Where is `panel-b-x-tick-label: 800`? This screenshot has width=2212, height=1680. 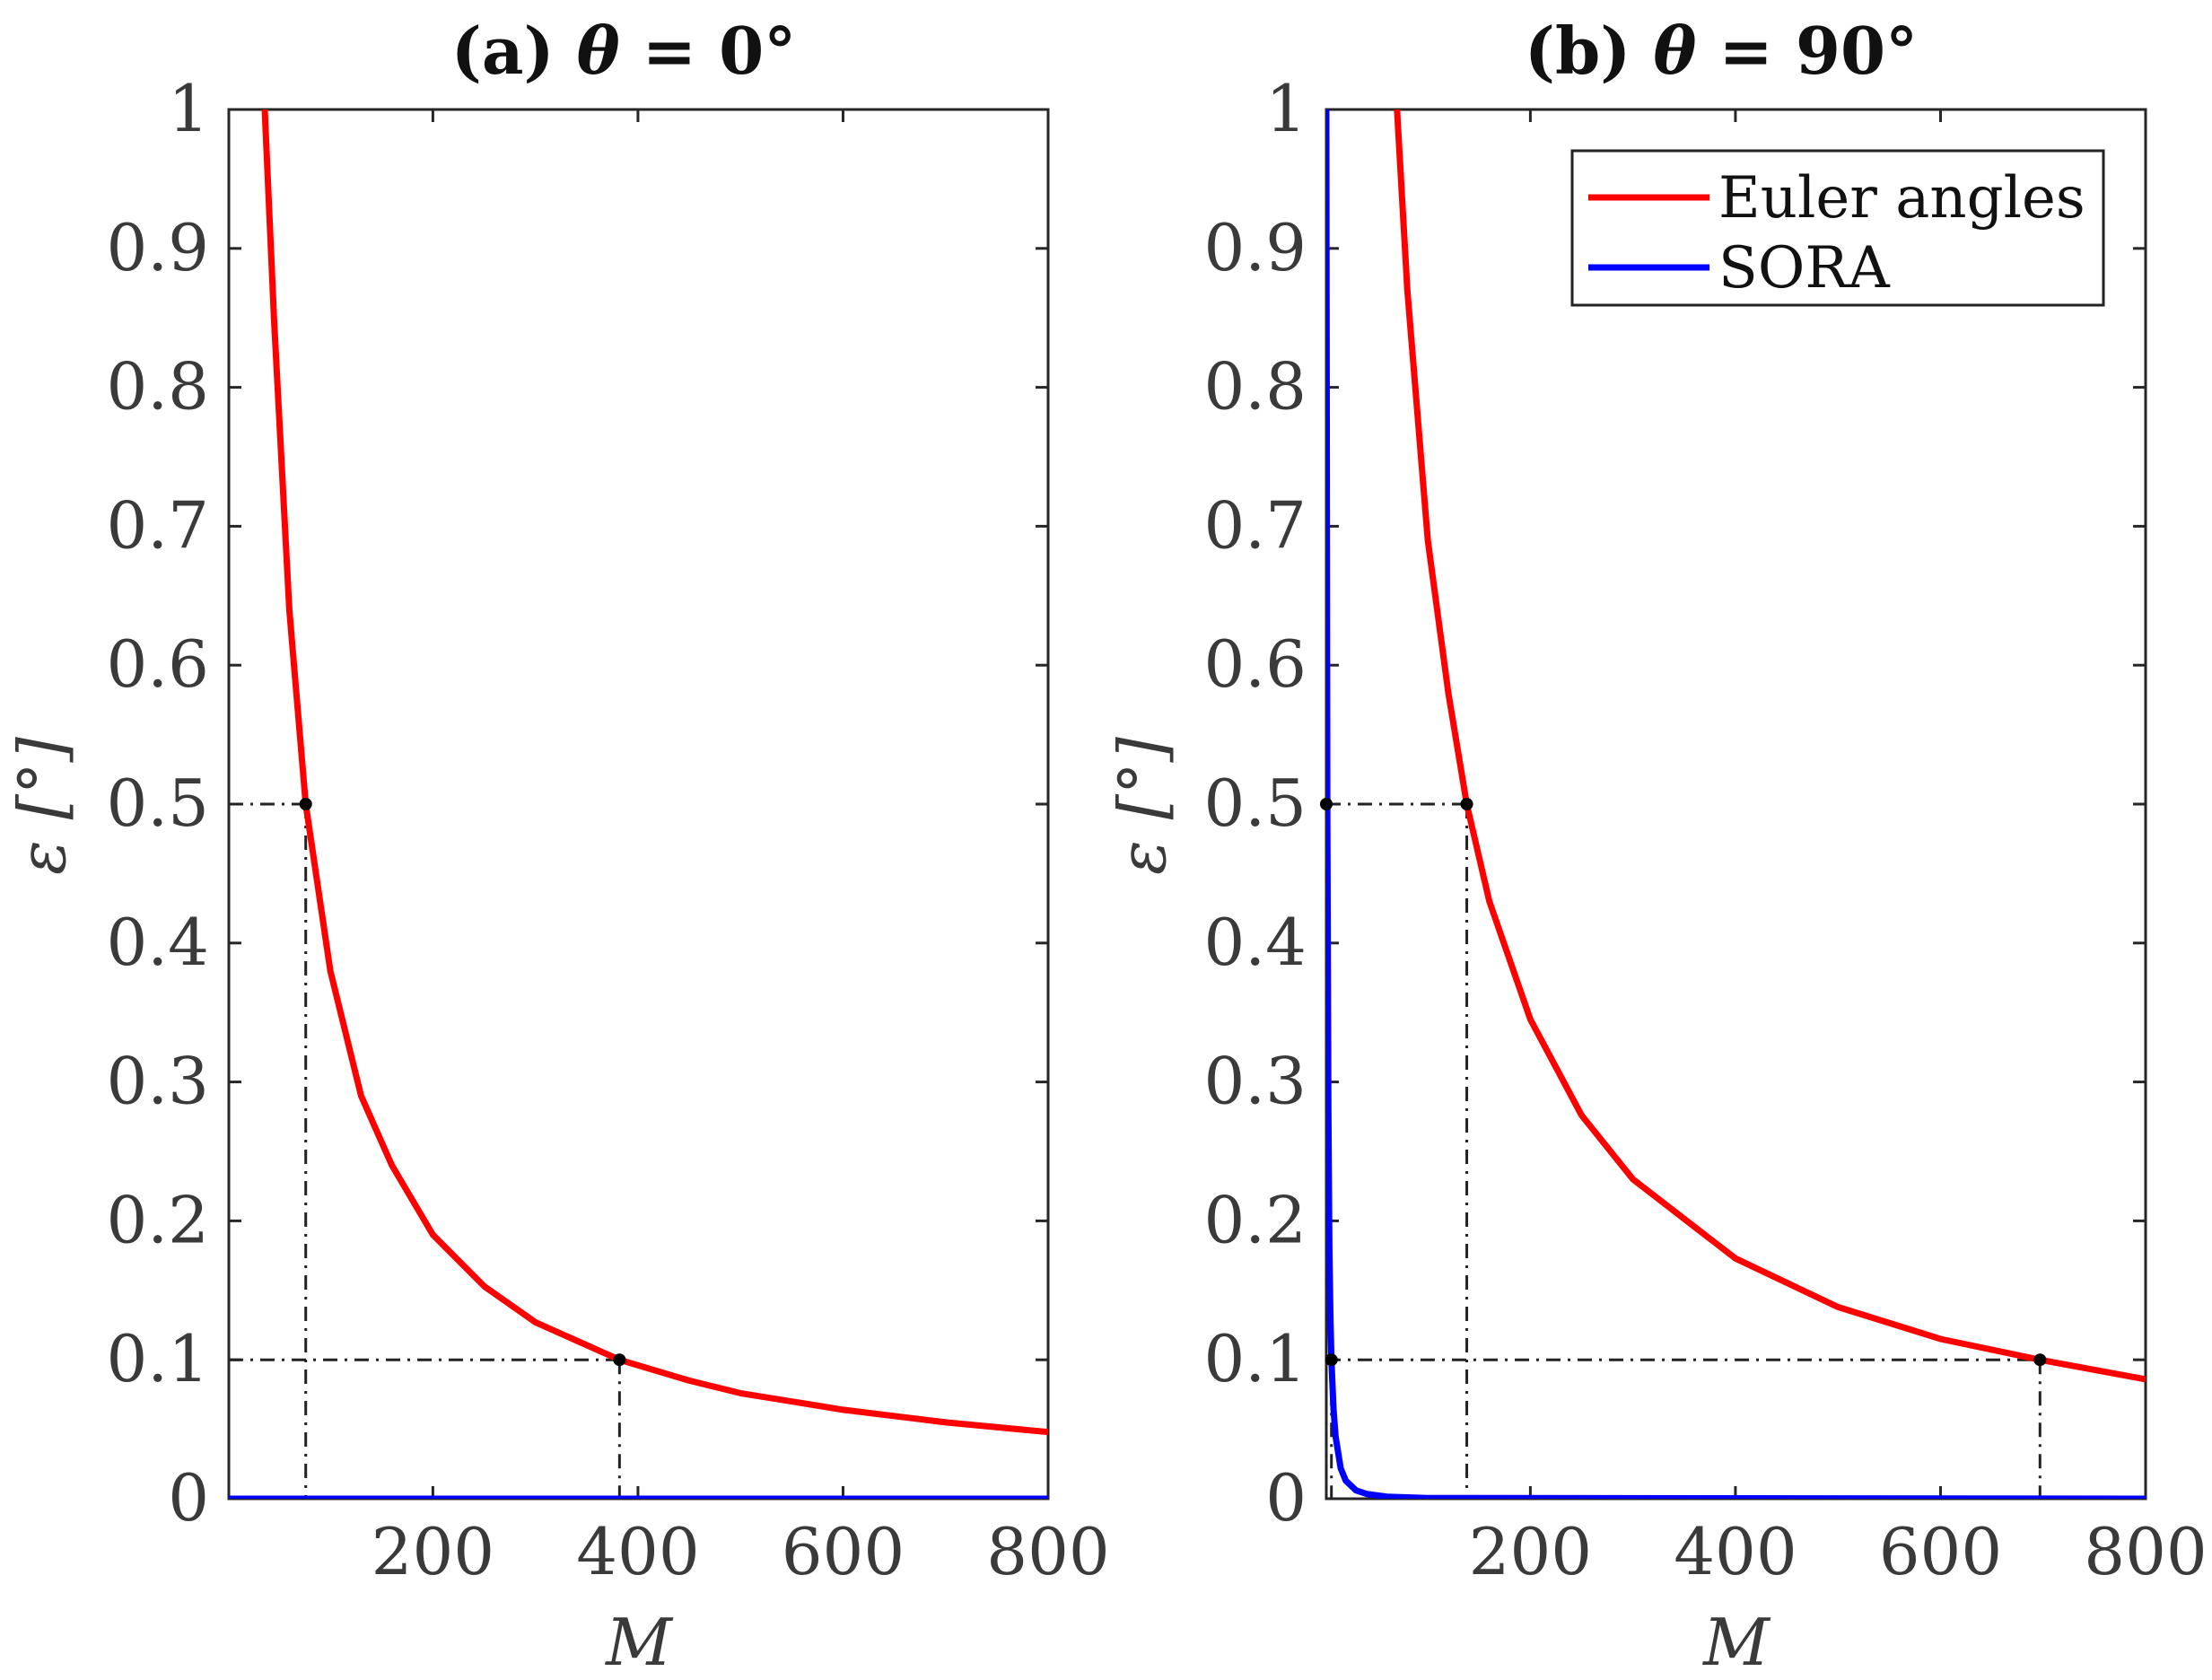
panel-b-x-tick-label: 800 is located at coordinates (2145, 1551).